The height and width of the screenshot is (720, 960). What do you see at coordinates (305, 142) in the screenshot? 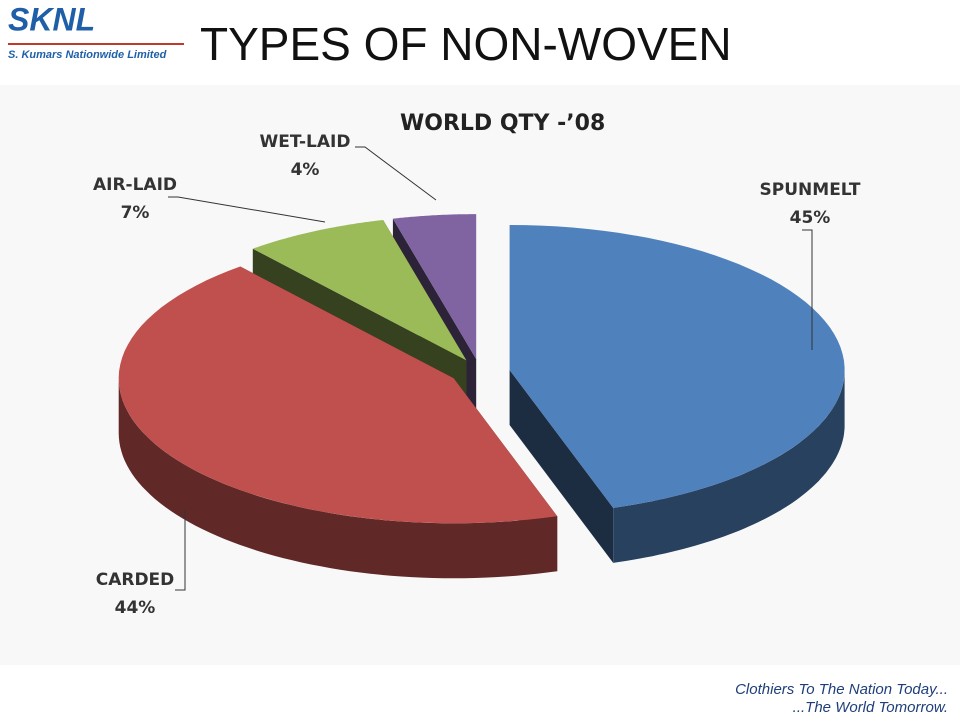
I see `category-label: WET-LAID` at bounding box center [305, 142].